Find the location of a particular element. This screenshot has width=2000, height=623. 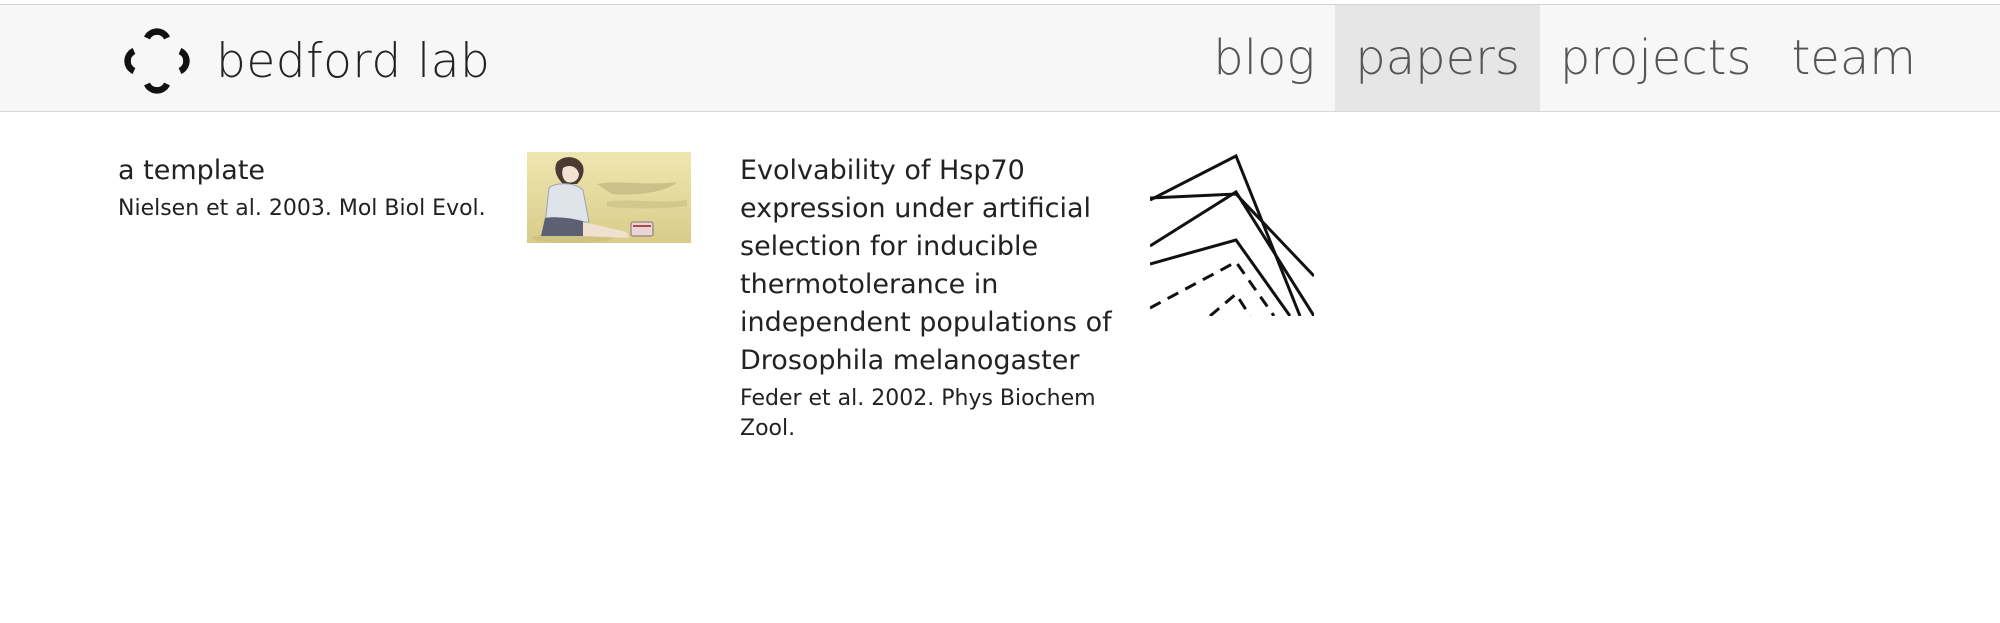

line-graph-thumbnail is located at coordinates (1232, 235).